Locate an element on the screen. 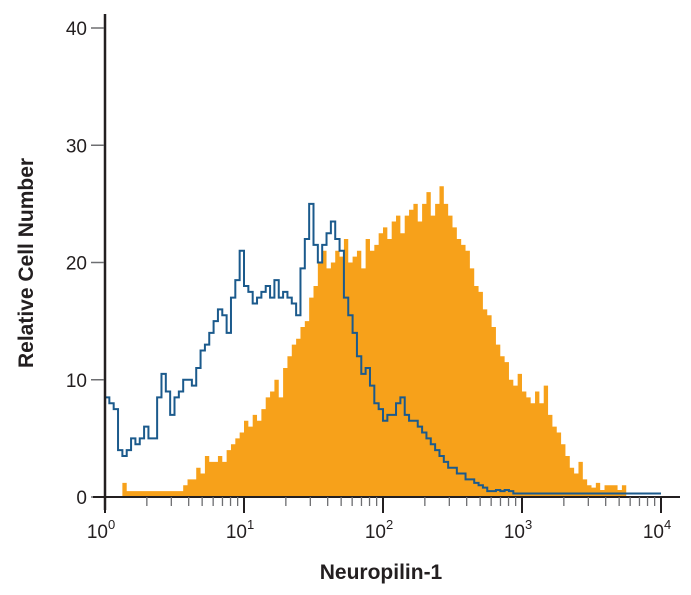  x-axis: 10⁰ 10¹ 10² 10³ 10⁴ is located at coordinates (383, 519).